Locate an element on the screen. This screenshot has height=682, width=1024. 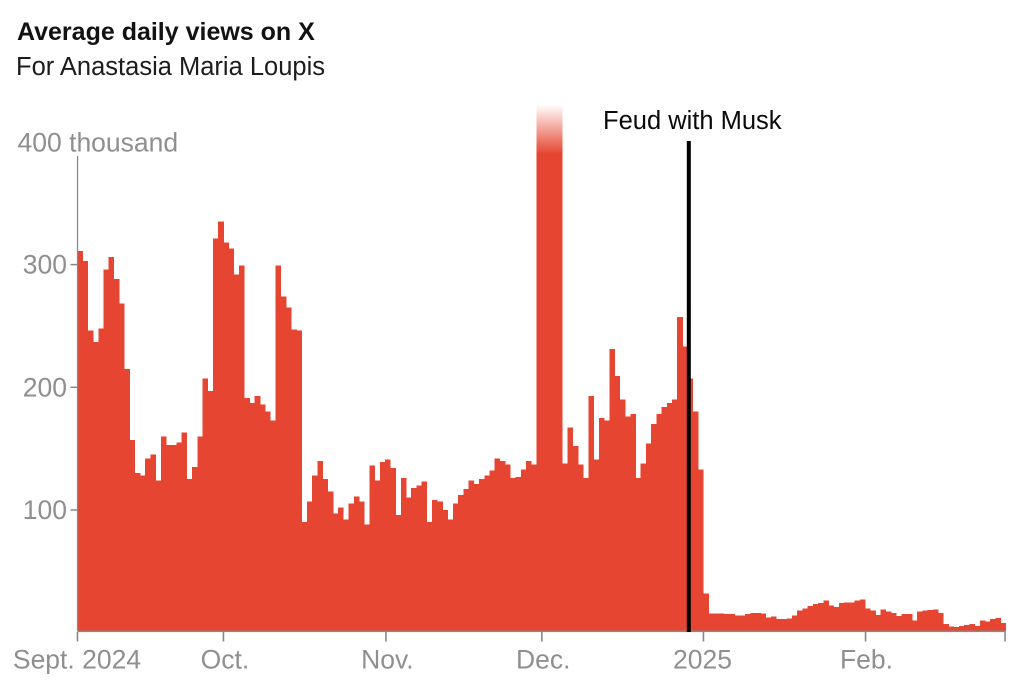
svg-text: 400 thousand is located at coordinates (98, 143).